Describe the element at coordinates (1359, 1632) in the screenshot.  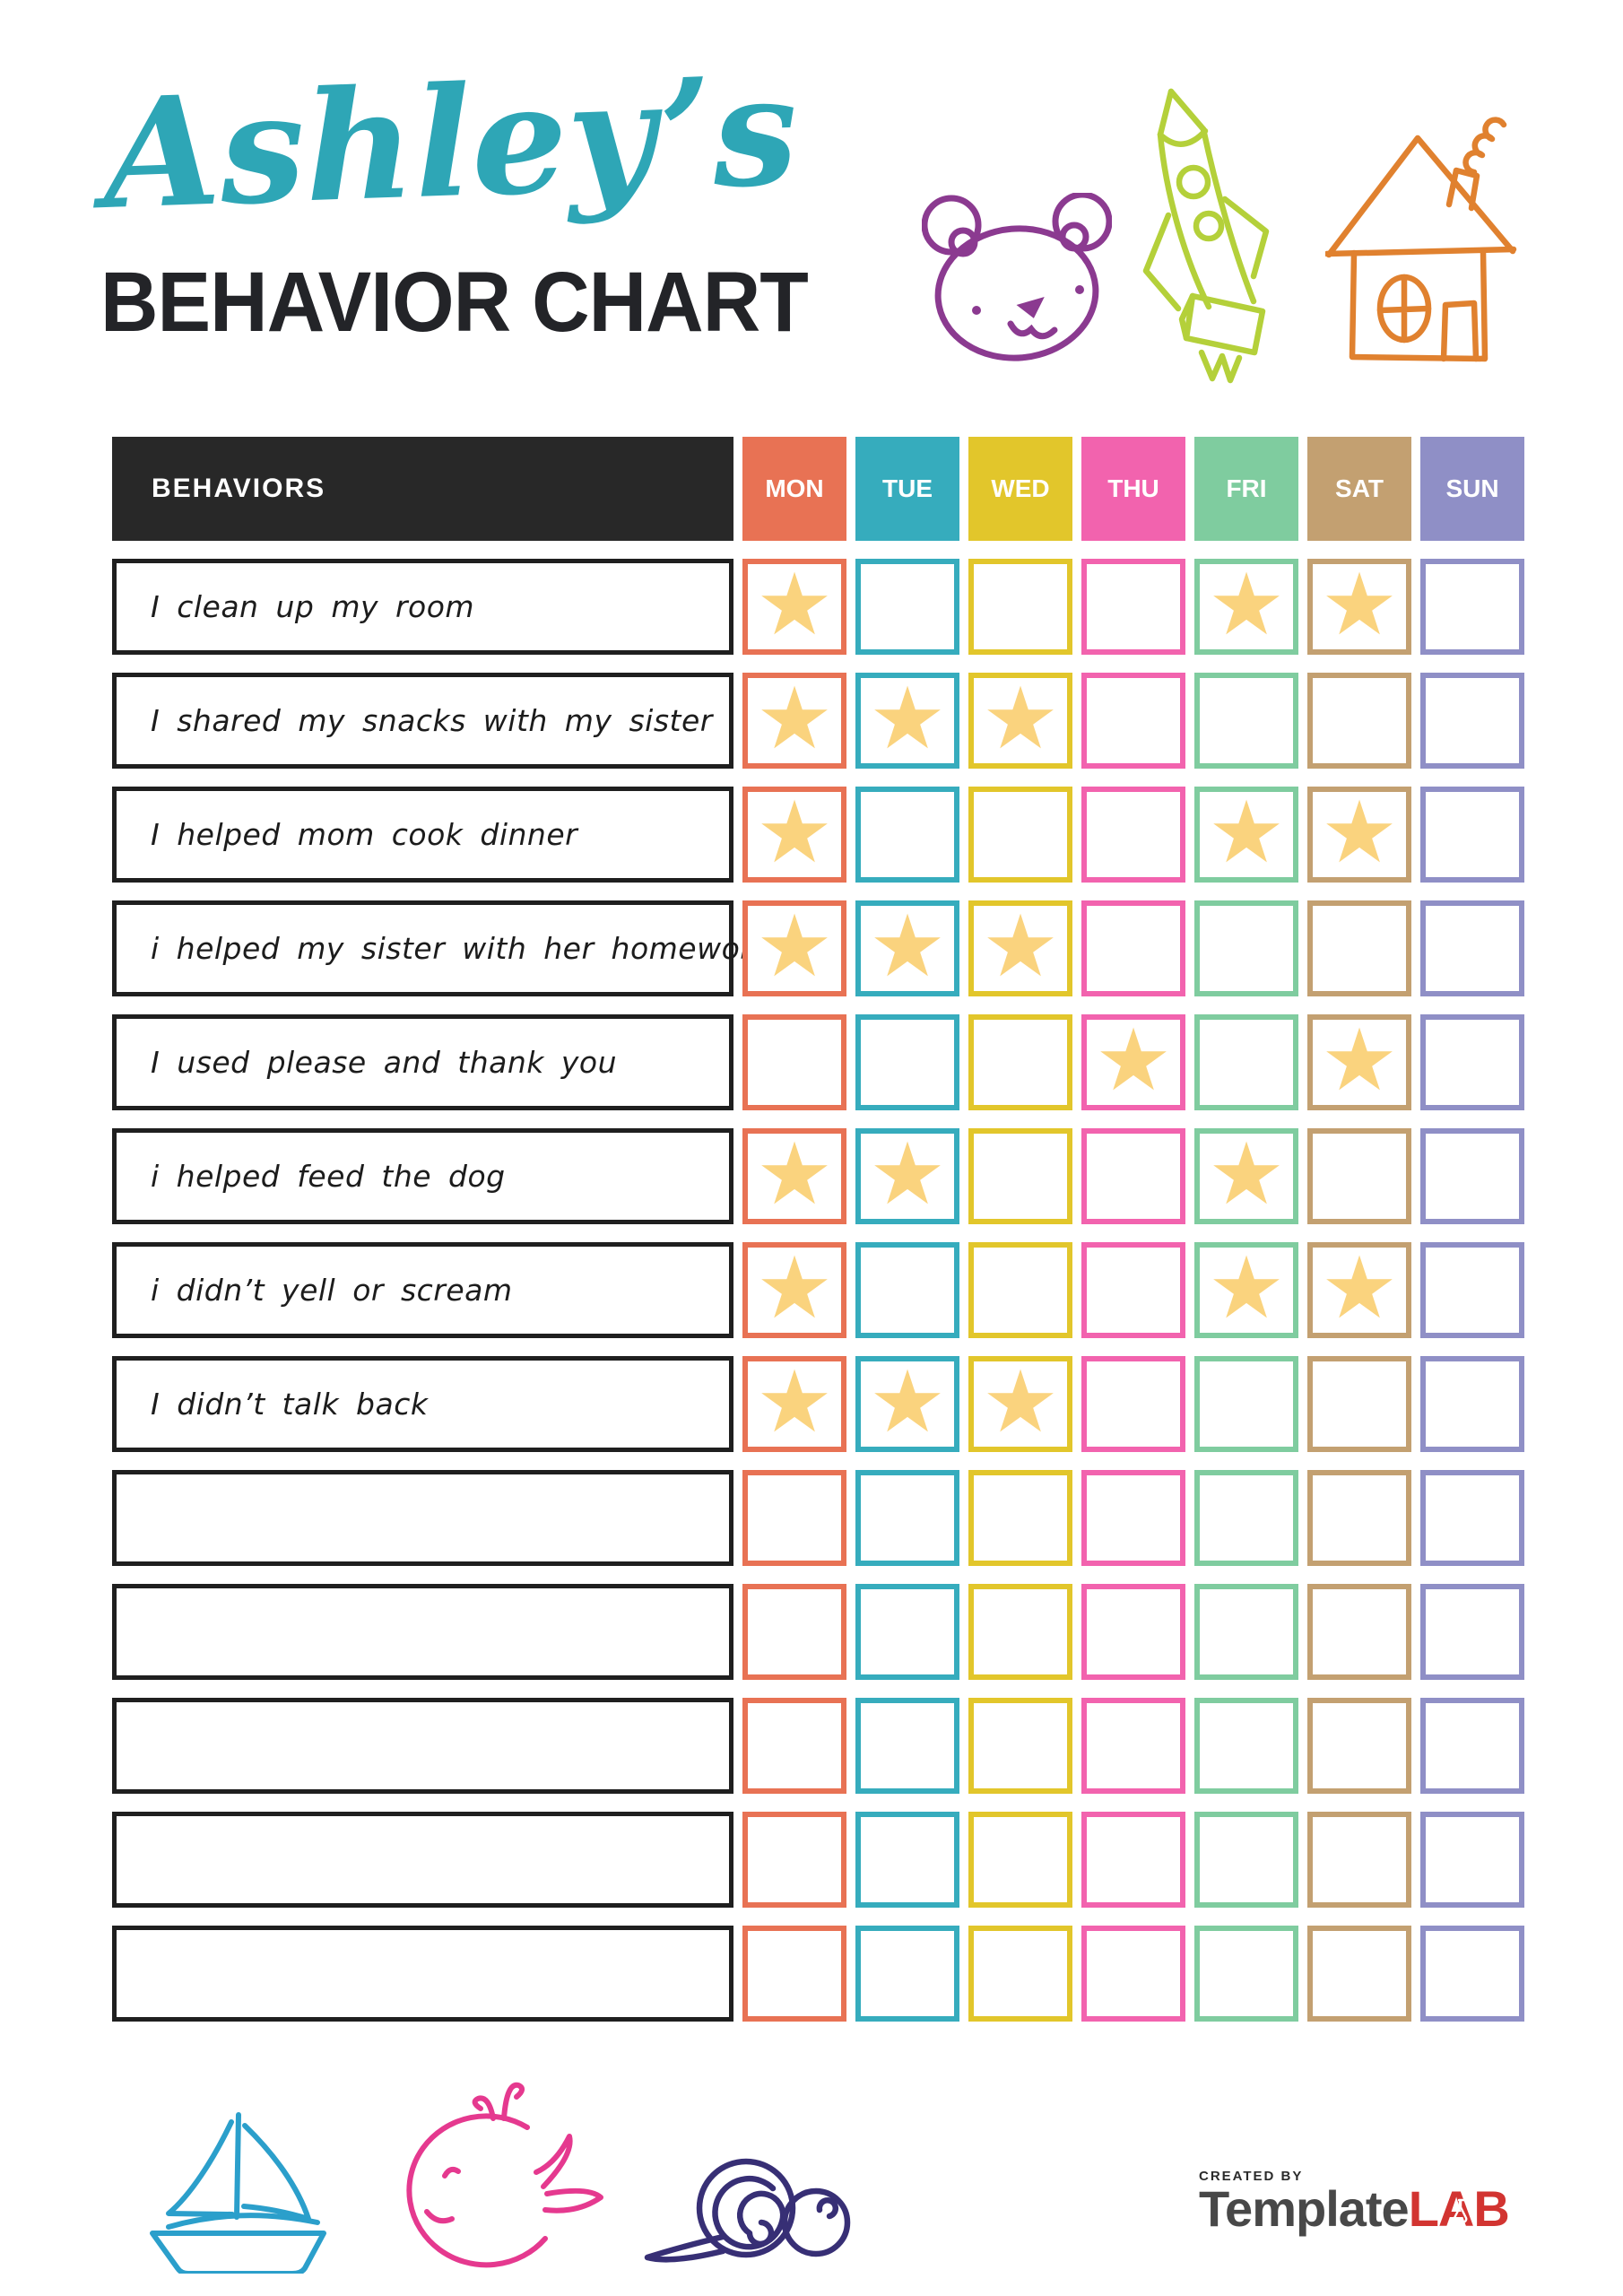
I see `day-cell-sat-row10` at that location.